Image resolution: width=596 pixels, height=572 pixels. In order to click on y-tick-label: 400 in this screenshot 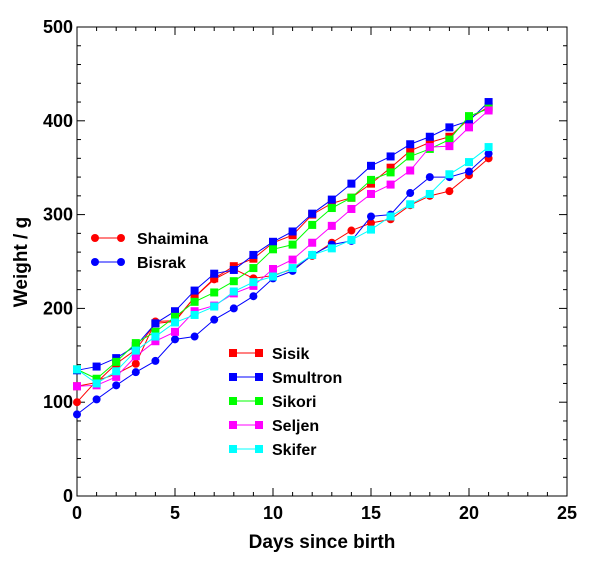, I will do `click(58, 121)`.